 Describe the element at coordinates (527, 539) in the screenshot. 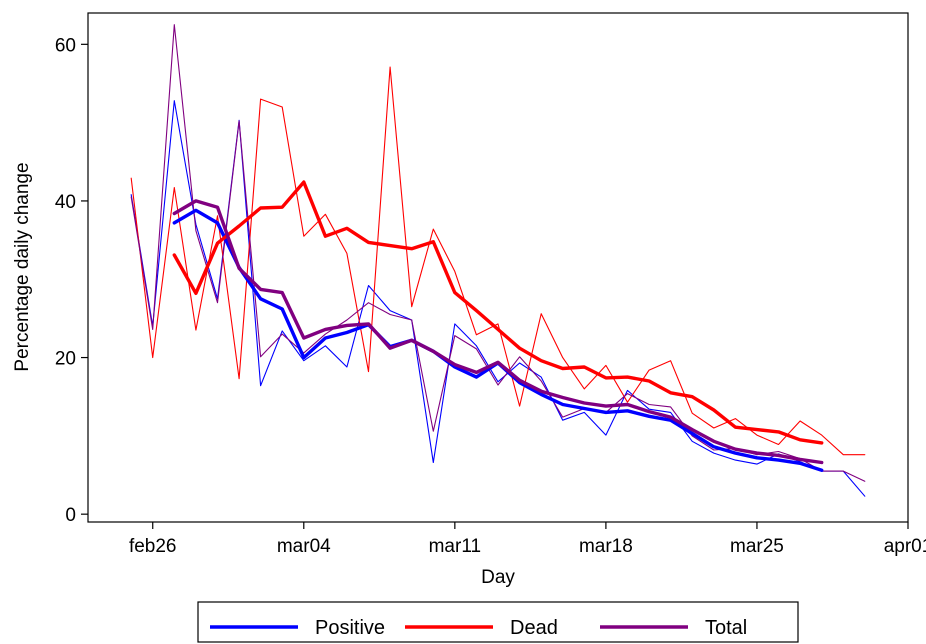

I see `x-axis: feb26 mar04 mar11 mar18 mar25 apr01` at that location.